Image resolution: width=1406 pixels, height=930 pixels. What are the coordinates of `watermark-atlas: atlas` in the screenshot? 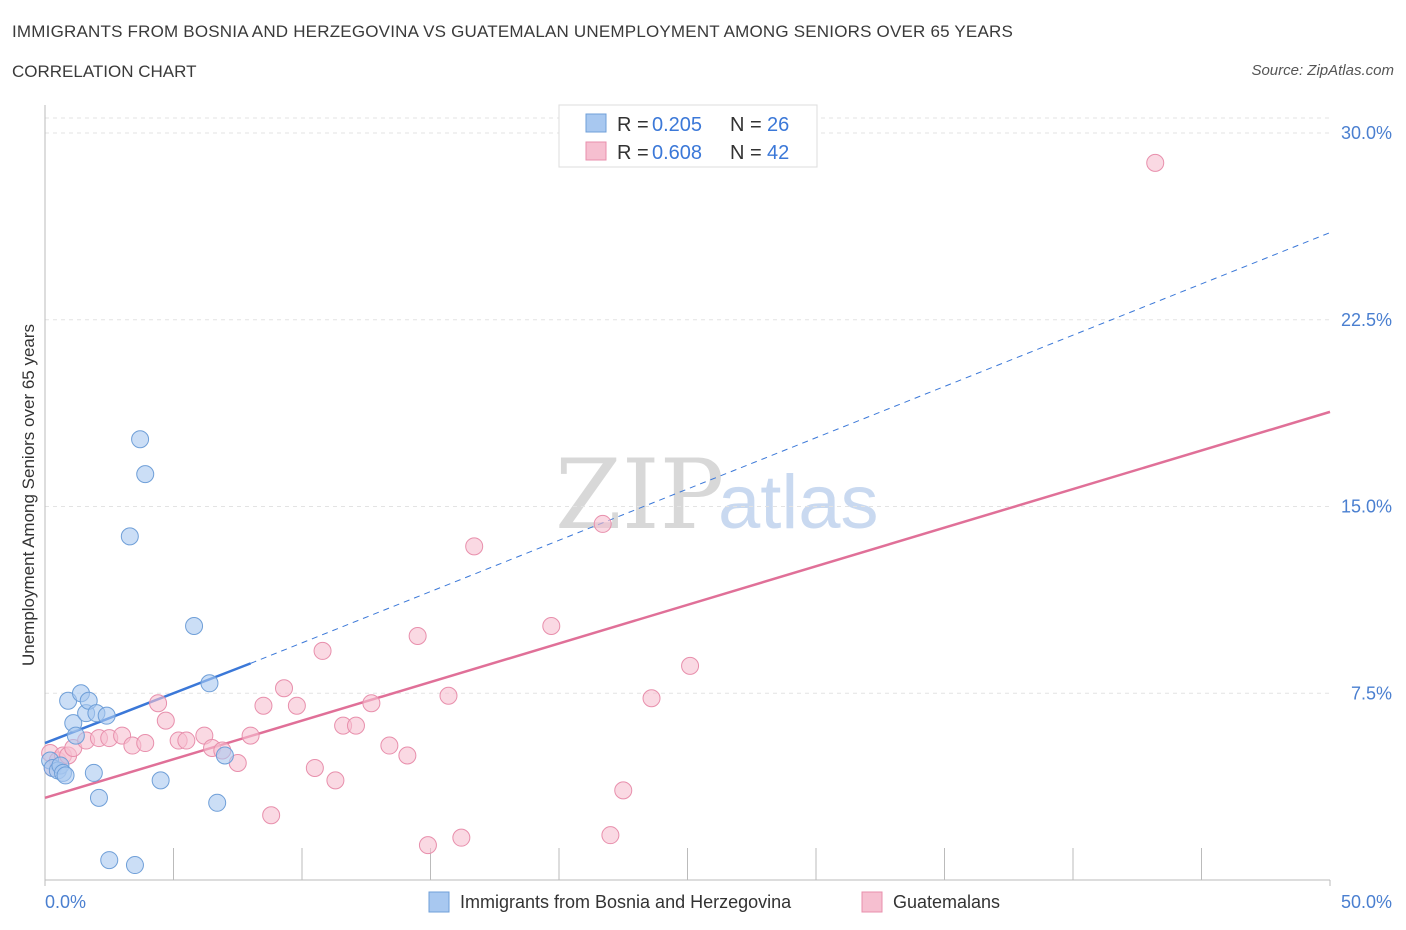 It's located at (798, 502).